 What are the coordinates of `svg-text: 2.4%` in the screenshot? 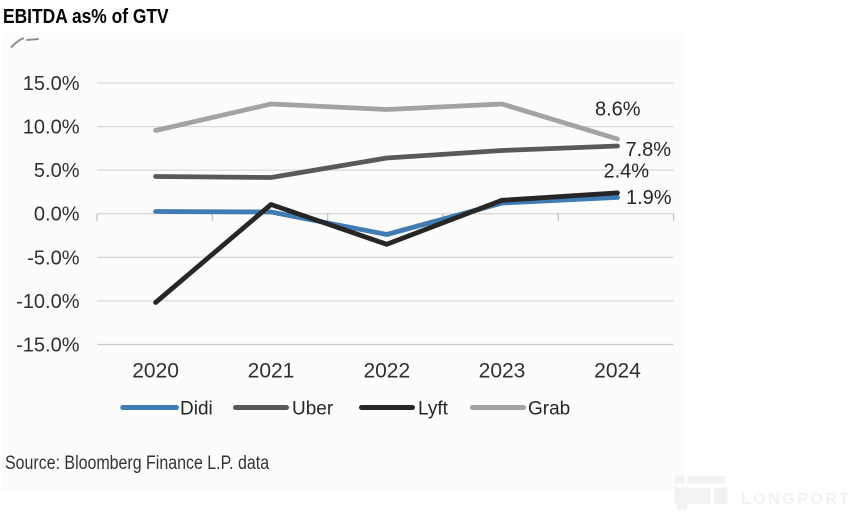 It's located at (627, 172).